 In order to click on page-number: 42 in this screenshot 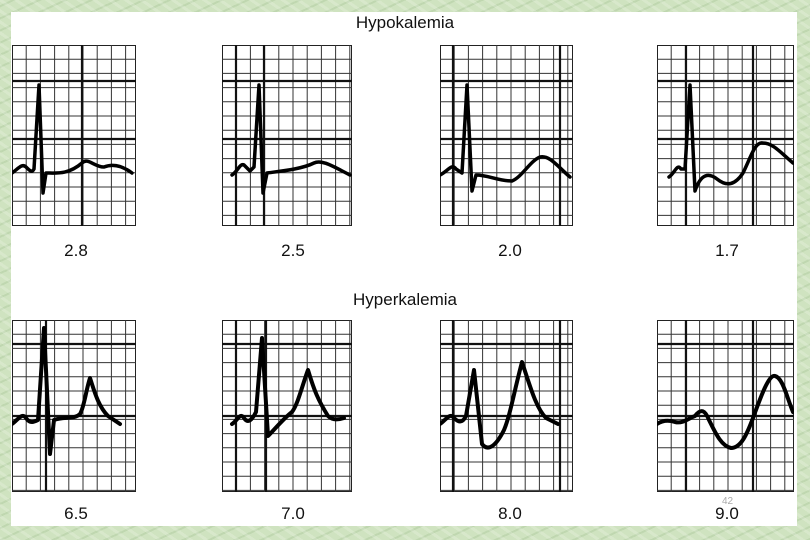, I will do `click(728, 501)`.